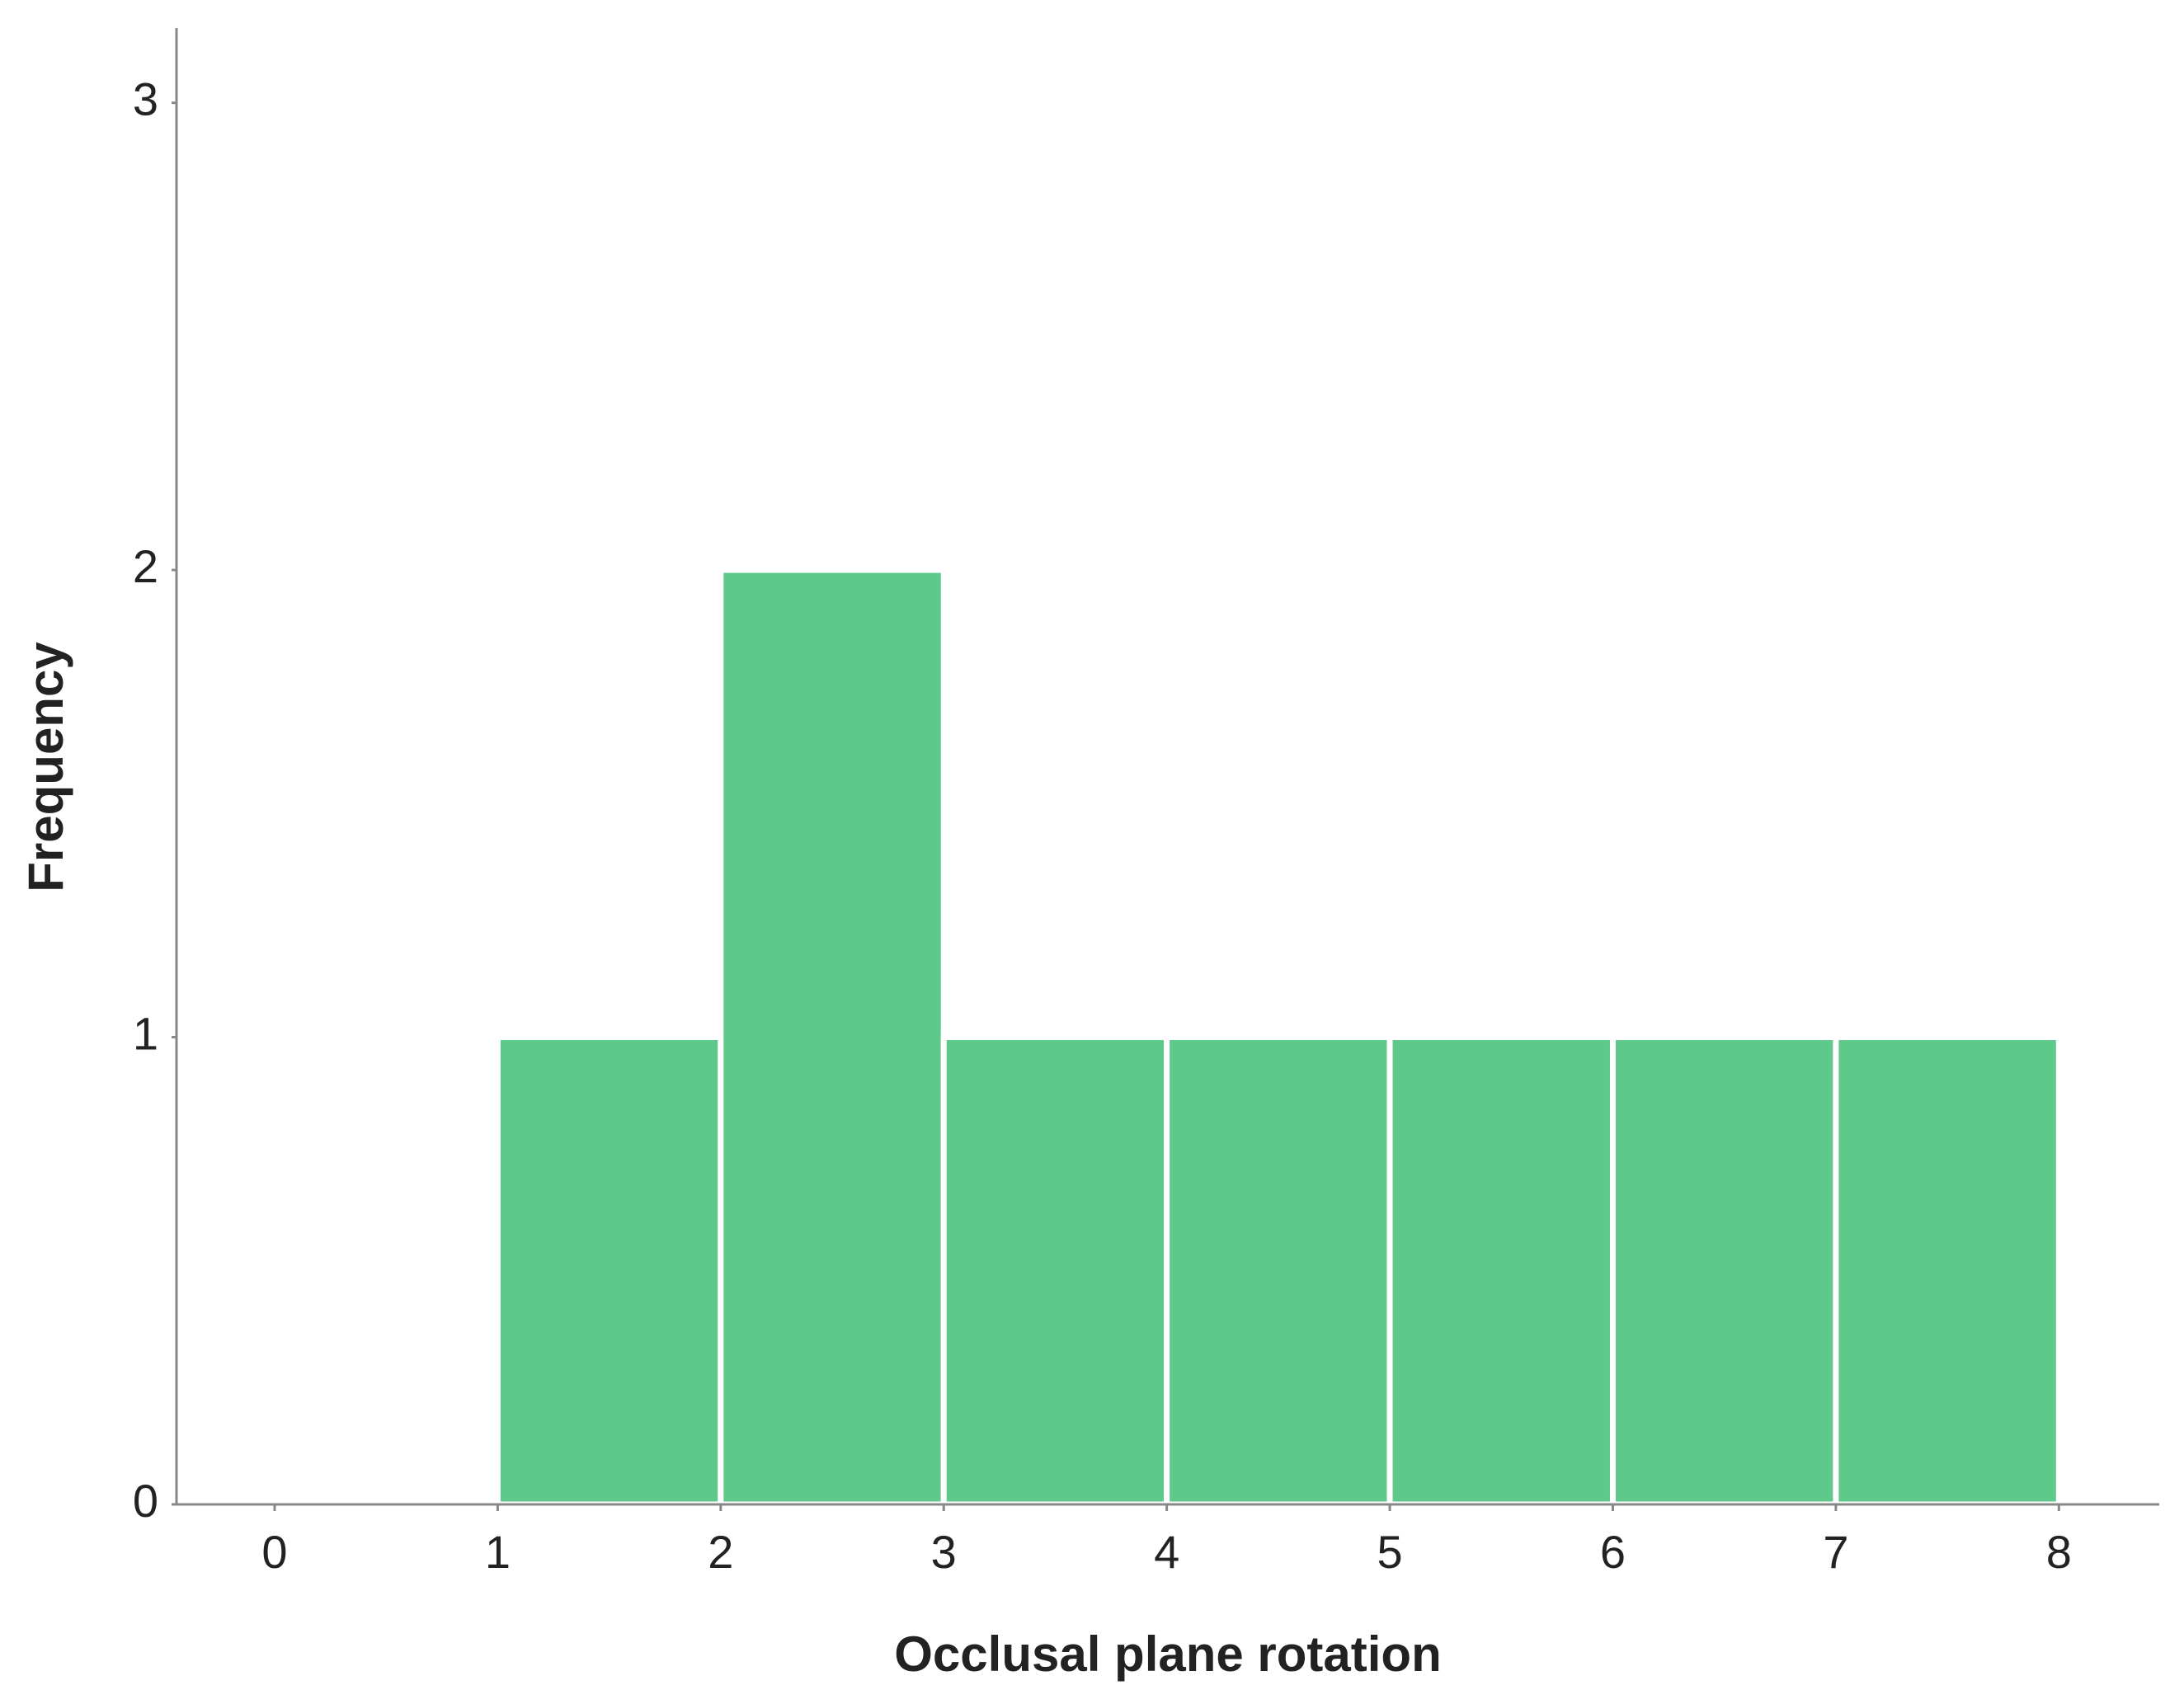  I want to click on x-tick-label: 4, so click(1166, 1552).